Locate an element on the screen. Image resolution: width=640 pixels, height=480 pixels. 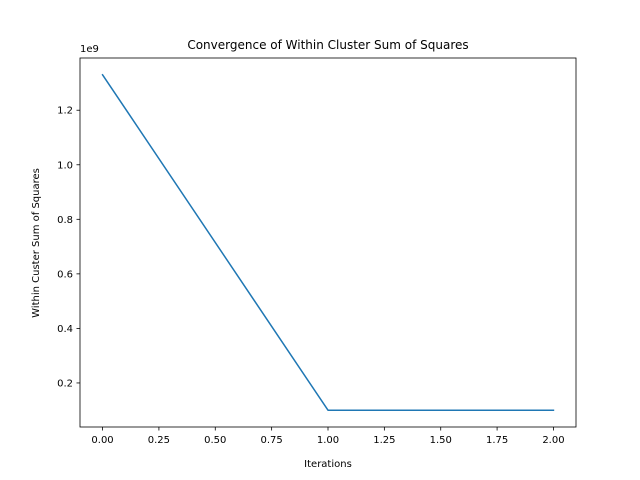
y-tick-label: 0.6 is located at coordinates (65, 274).